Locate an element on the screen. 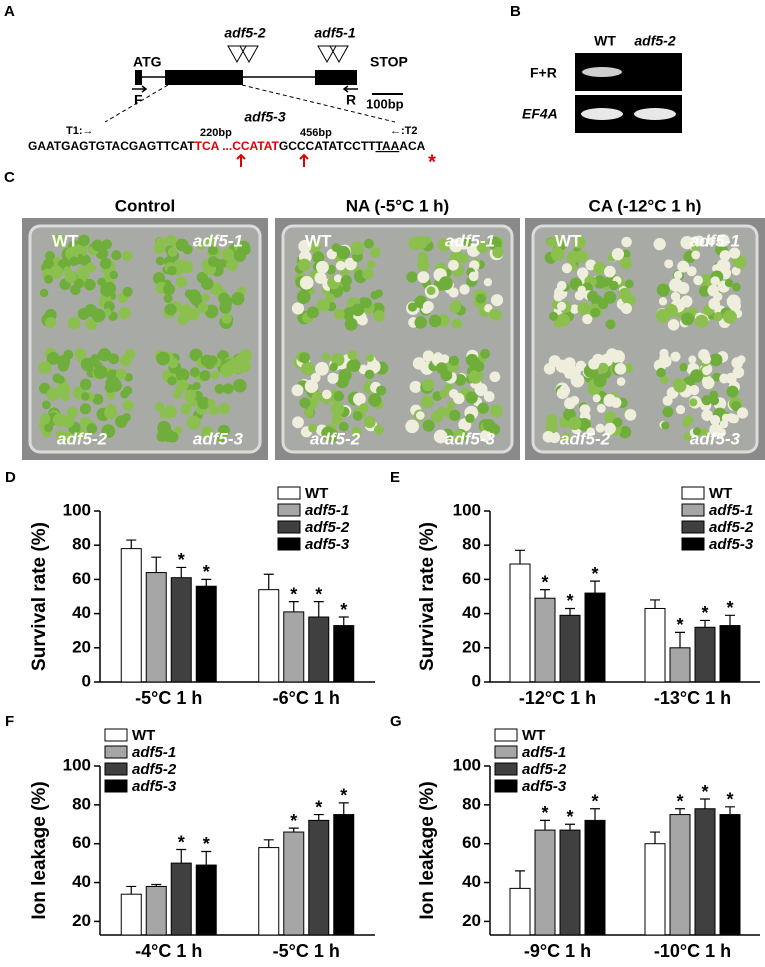 The image size is (765, 967). y-tick-label: 80 is located at coordinates (471, 544).